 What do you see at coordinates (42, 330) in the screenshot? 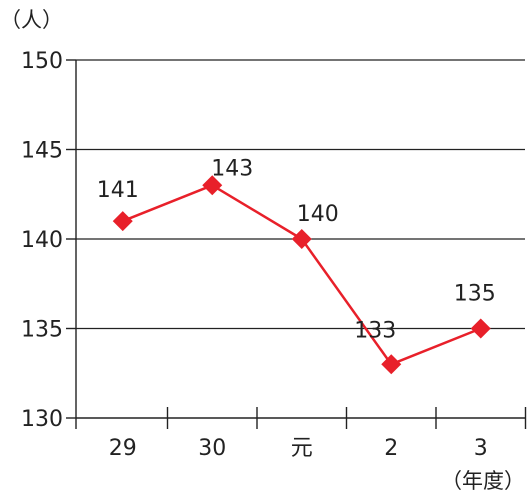
I see `y-tick-label: 135` at bounding box center [42, 330].